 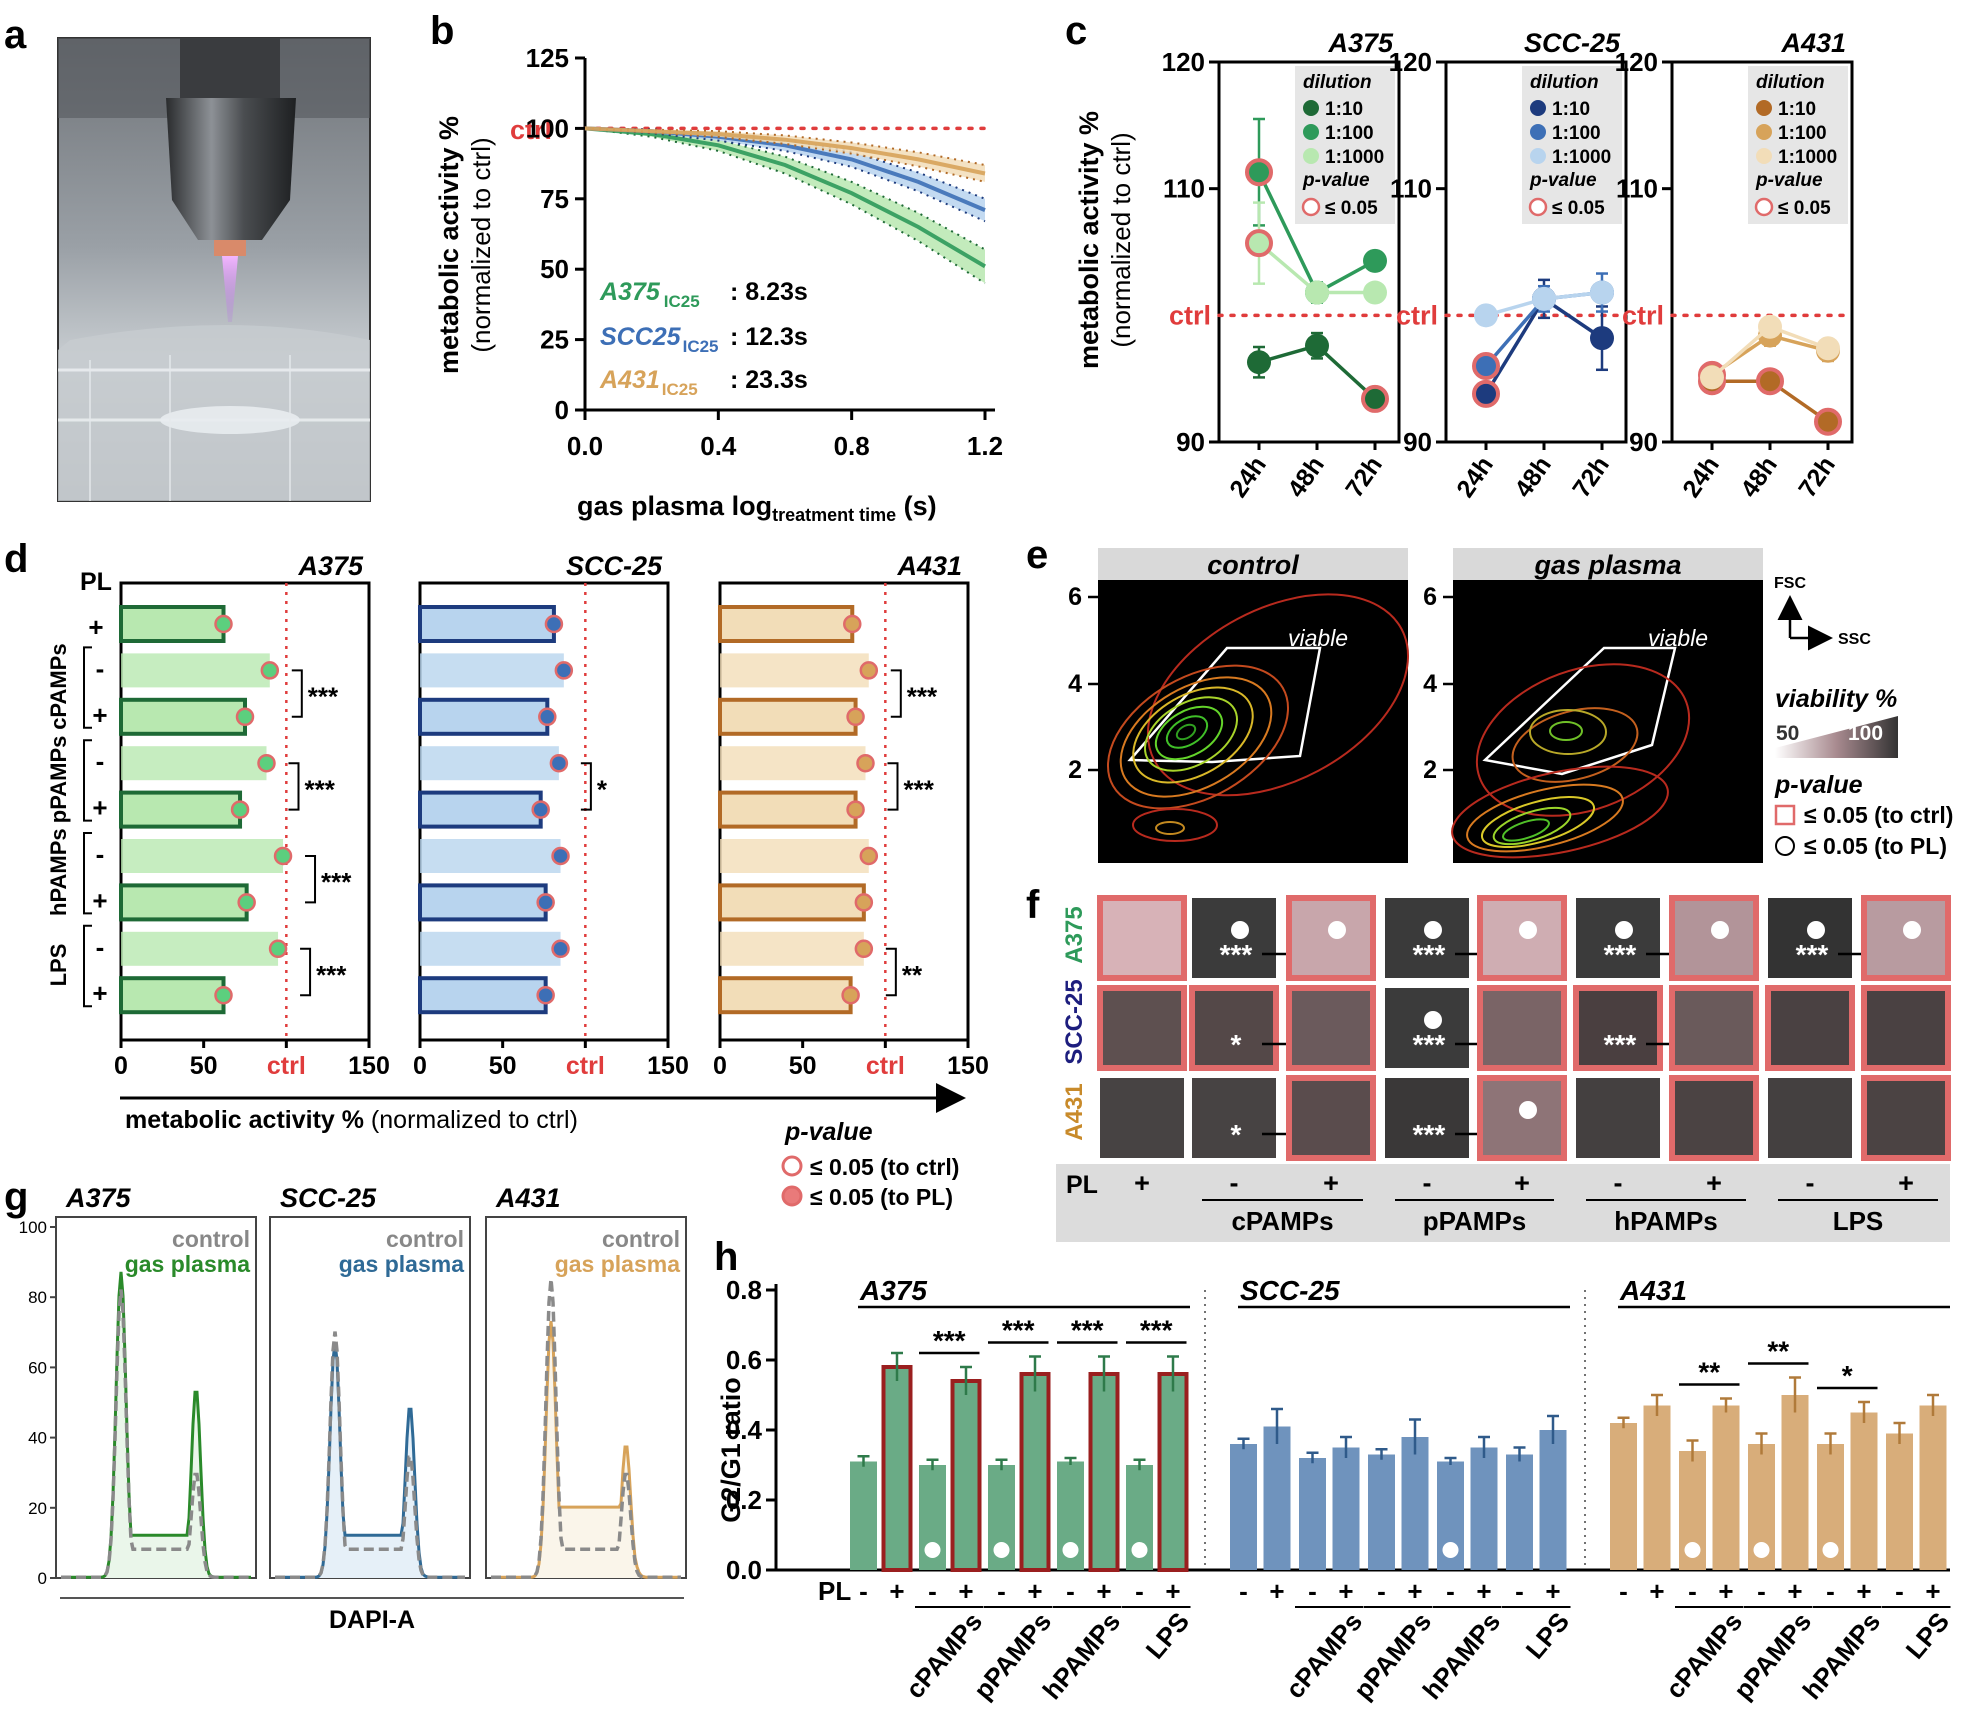 What do you see at coordinates (370, 1455) in the screenshot?
I see `g-control-curve` at bounding box center [370, 1455].